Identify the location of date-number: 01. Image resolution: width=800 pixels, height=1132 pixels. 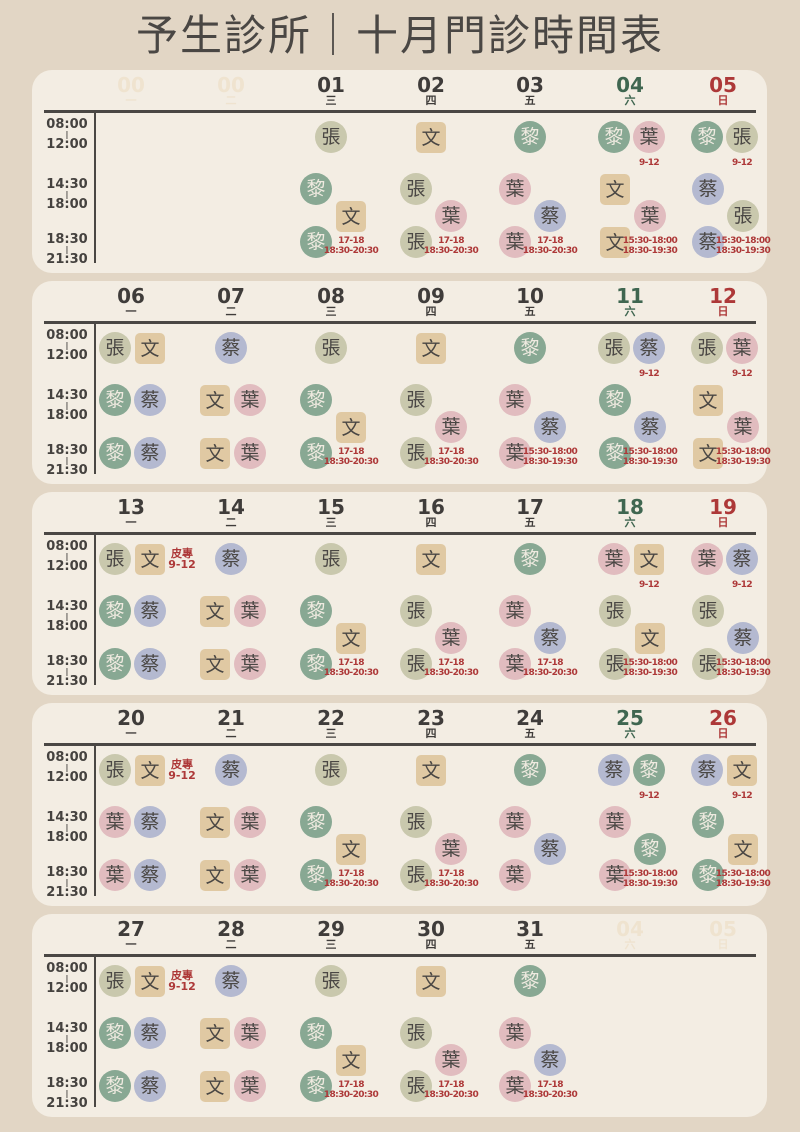
(331, 85).